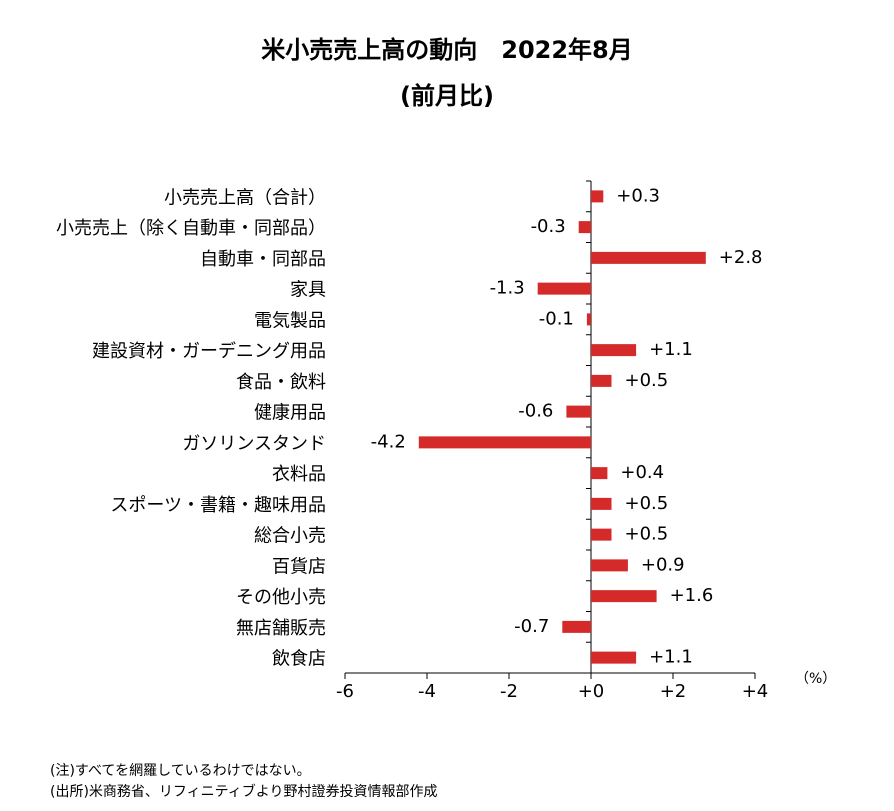 The image size is (894, 811). I want to click on category-label: その他小売, so click(281, 597).